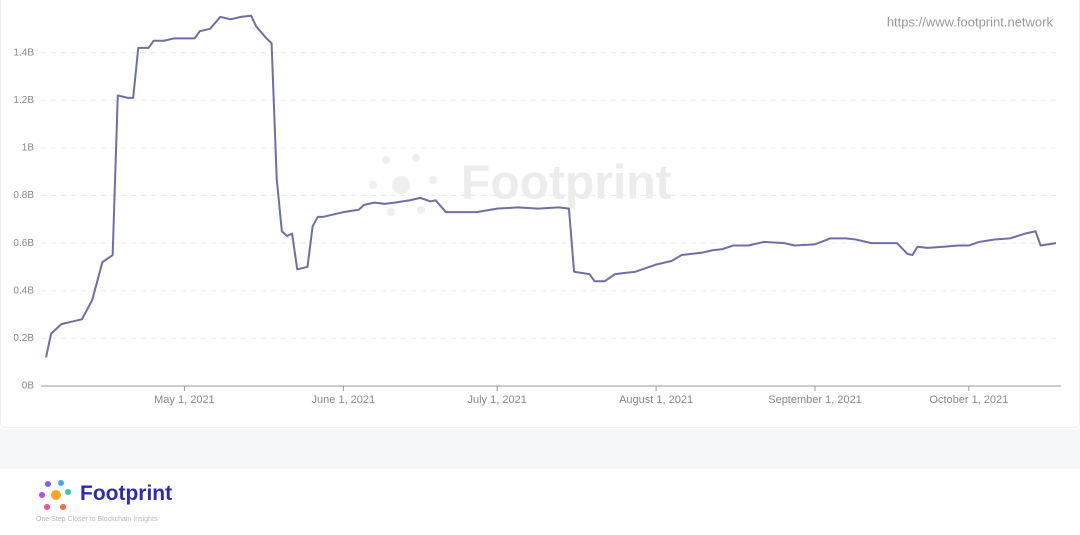  Describe the element at coordinates (23, 338) in the screenshot. I see `y-tick-label: 0.2B` at that location.